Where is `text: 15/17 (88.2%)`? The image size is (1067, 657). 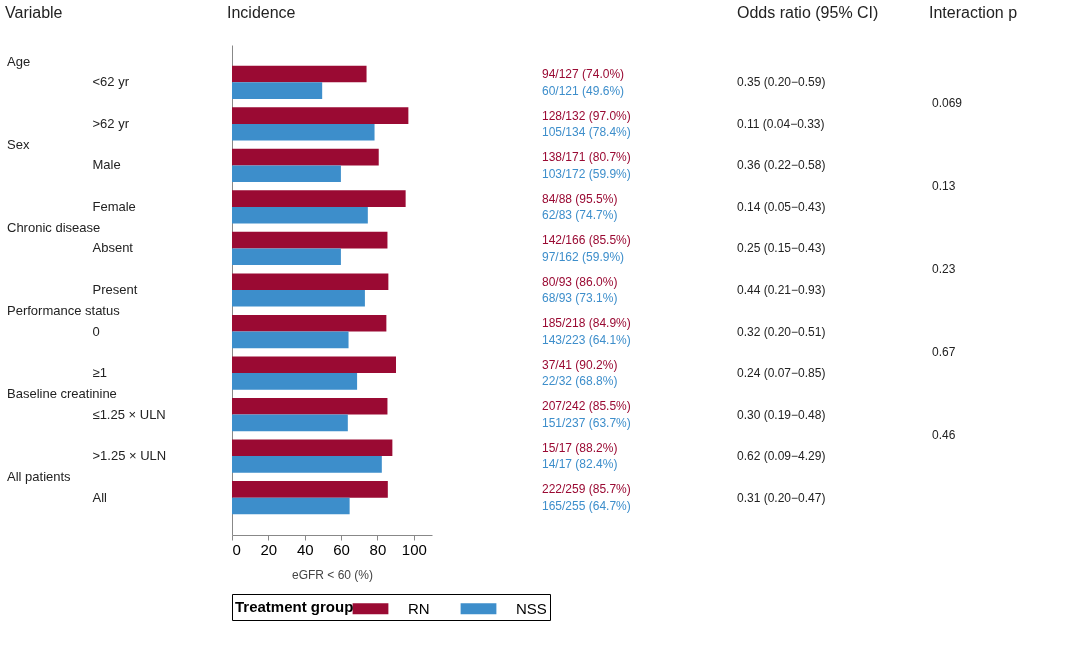 text: 15/17 (88.2%) is located at coordinates (580, 447).